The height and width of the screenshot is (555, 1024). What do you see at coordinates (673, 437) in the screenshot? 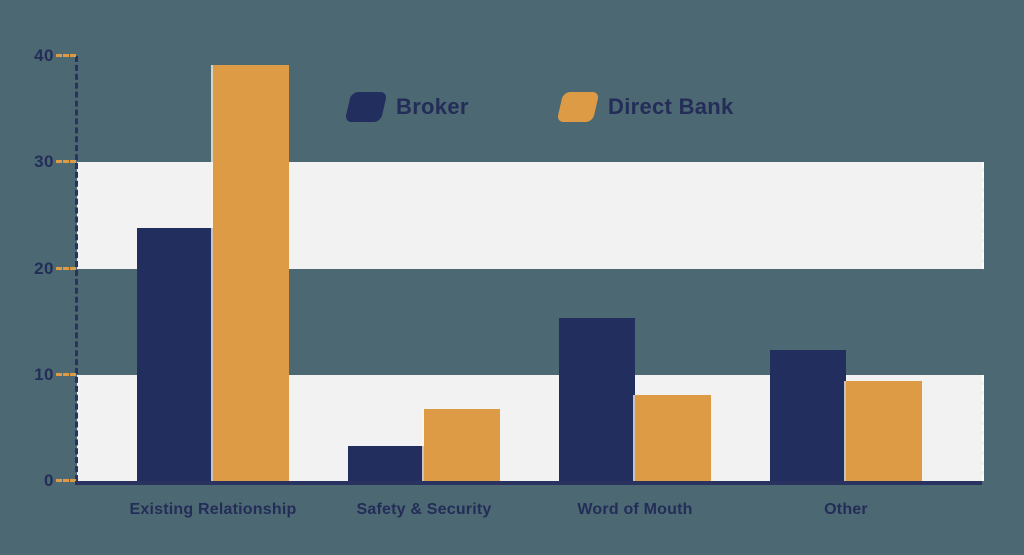
I see `bar-direct-bank-word-of-mouth` at bounding box center [673, 437].